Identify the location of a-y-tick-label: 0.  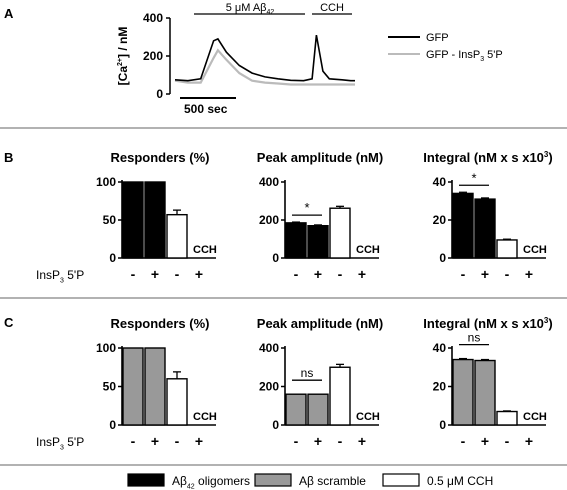
(159, 94).